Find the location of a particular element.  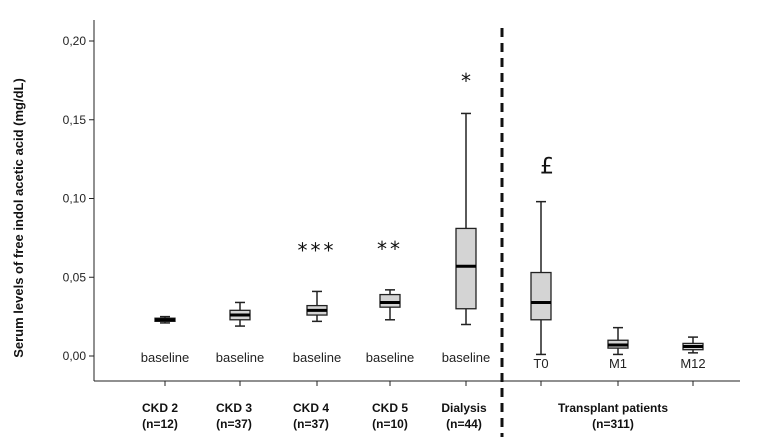

box-label: T0 is located at coordinates (540, 363).